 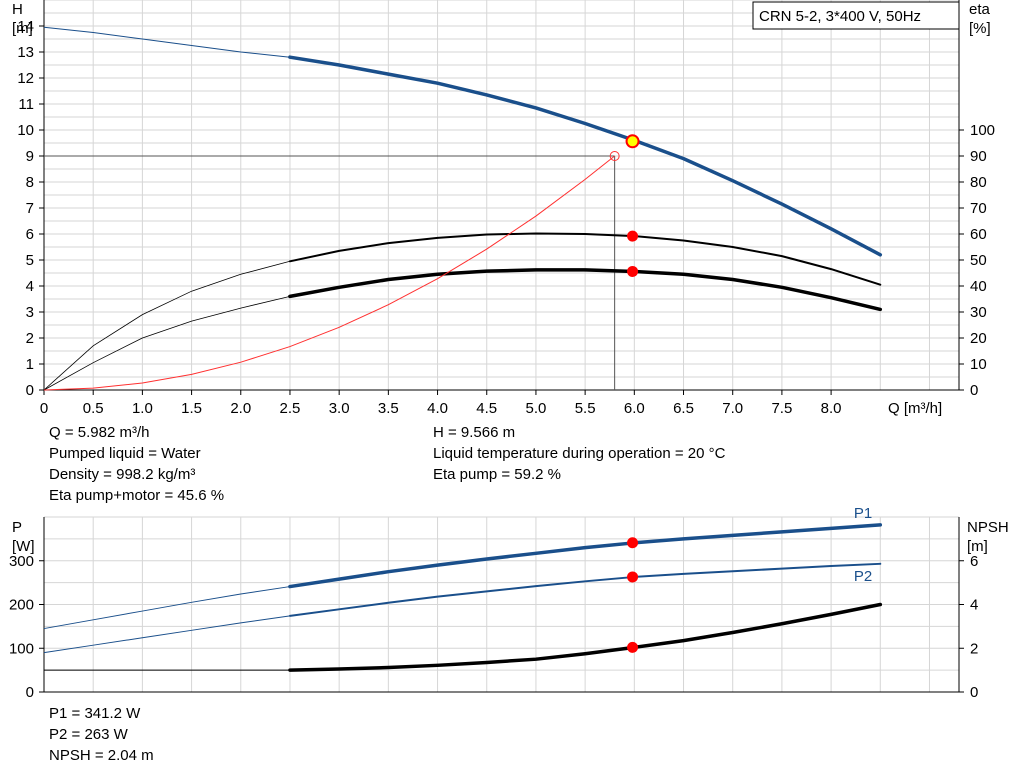 I want to click on system-point-marker, so click(x=614, y=156).